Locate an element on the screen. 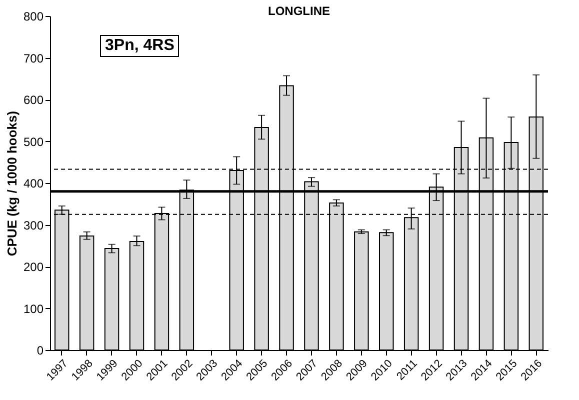 This screenshot has height=400, width=579. annotation: 3Pn, 4RS is located at coordinates (140, 46).